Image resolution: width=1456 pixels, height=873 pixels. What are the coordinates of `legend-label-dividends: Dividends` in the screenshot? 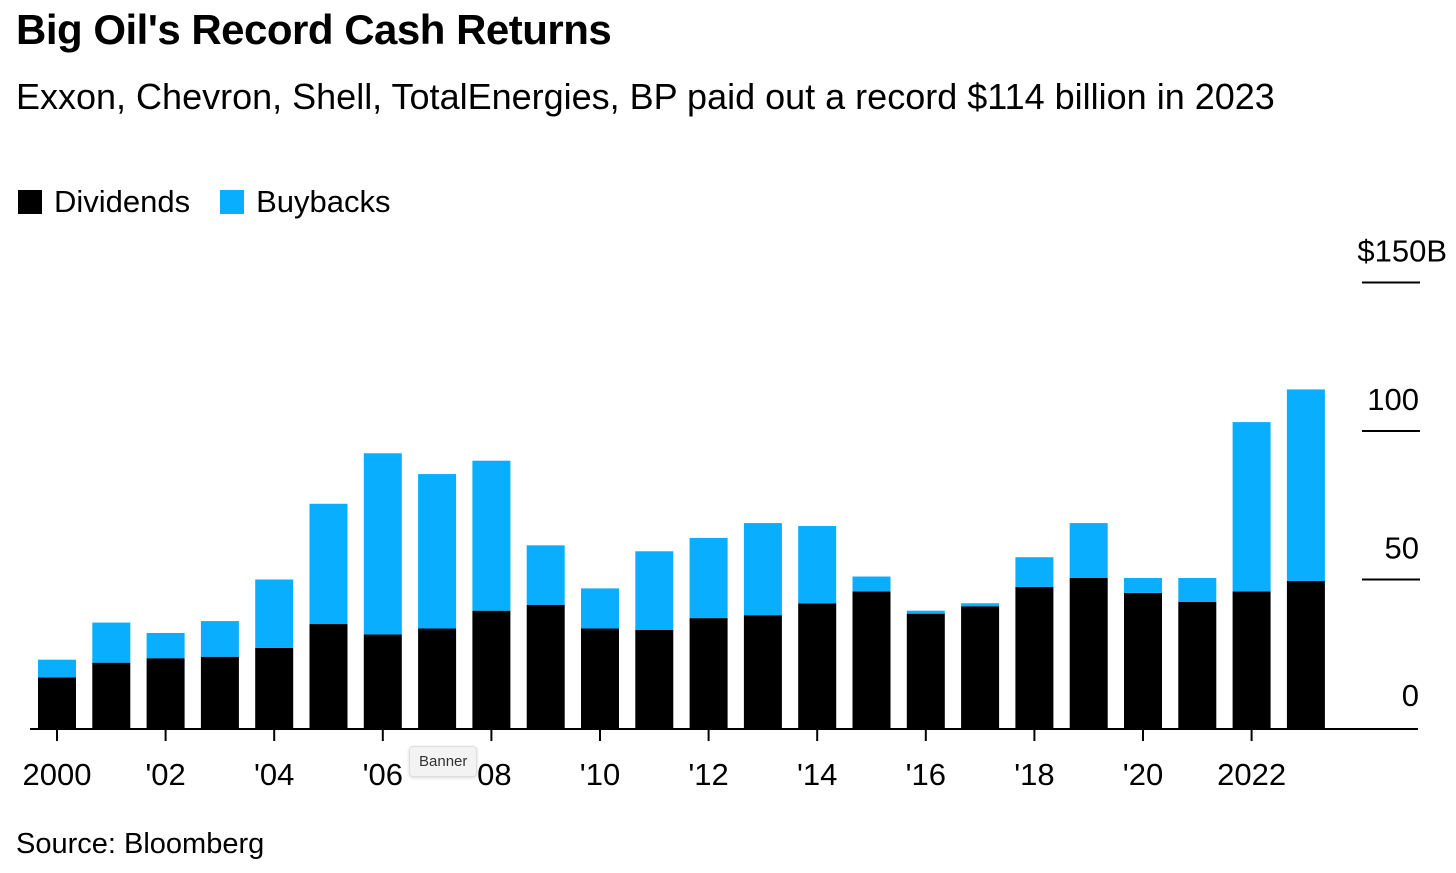 It's located at (122, 201).